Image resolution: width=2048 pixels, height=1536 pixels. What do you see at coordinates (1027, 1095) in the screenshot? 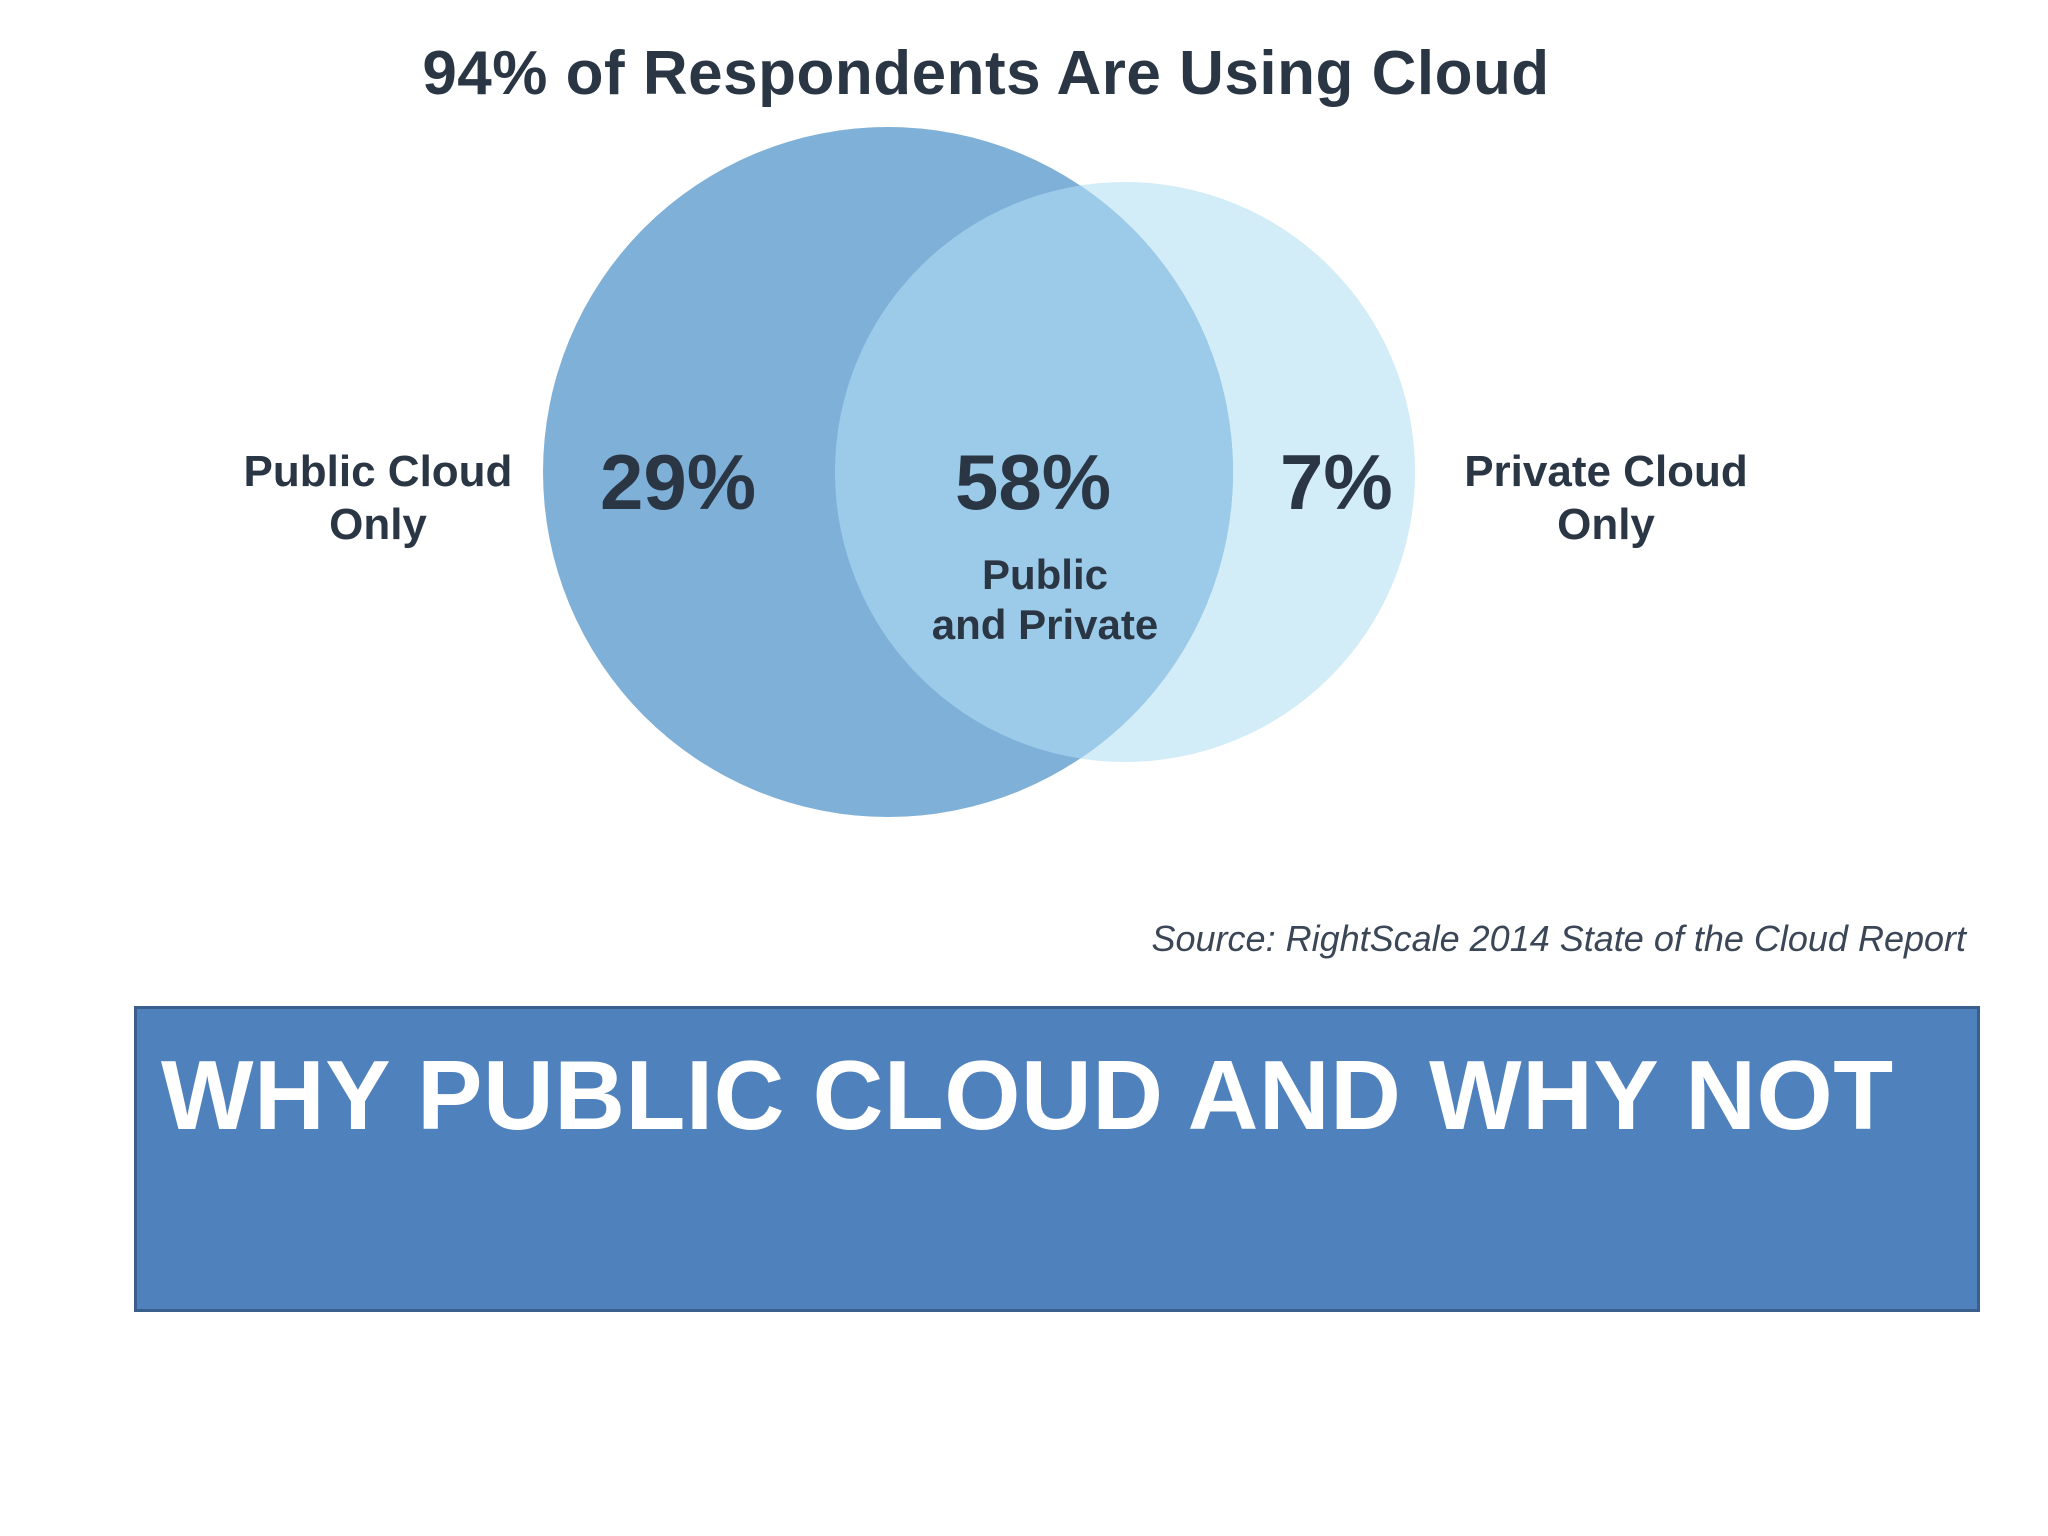
I see `banner-title: WHY PUBLIC CLOUD AND WHY NOT` at bounding box center [1027, 1095].